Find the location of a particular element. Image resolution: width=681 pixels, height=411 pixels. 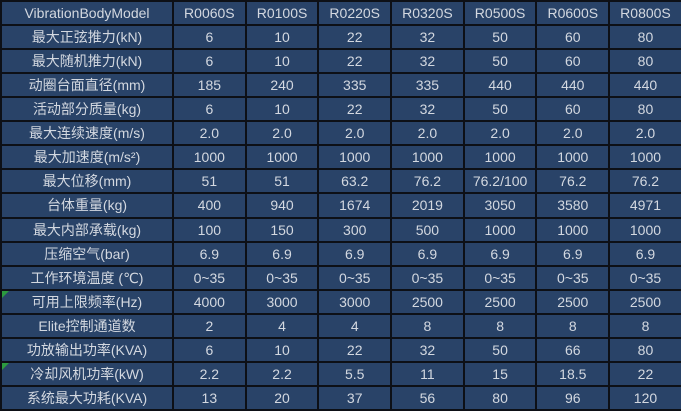

spec-value-cell: 240 is located at coordinates (282, 85).